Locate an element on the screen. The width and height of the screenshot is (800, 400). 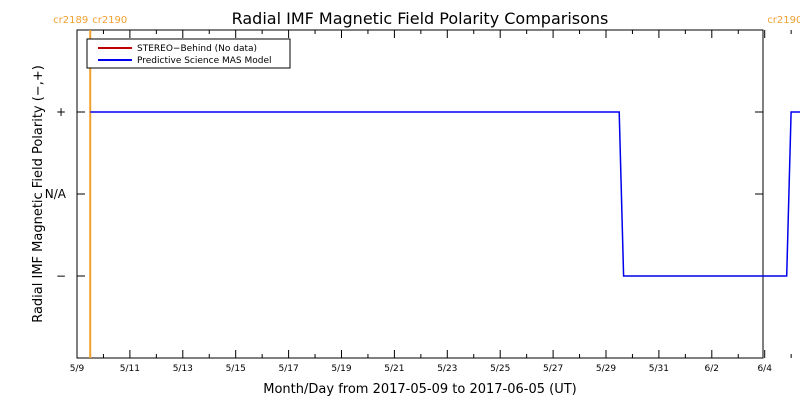
x-tick-label: 5/13 is located at coordinates (183, 369).